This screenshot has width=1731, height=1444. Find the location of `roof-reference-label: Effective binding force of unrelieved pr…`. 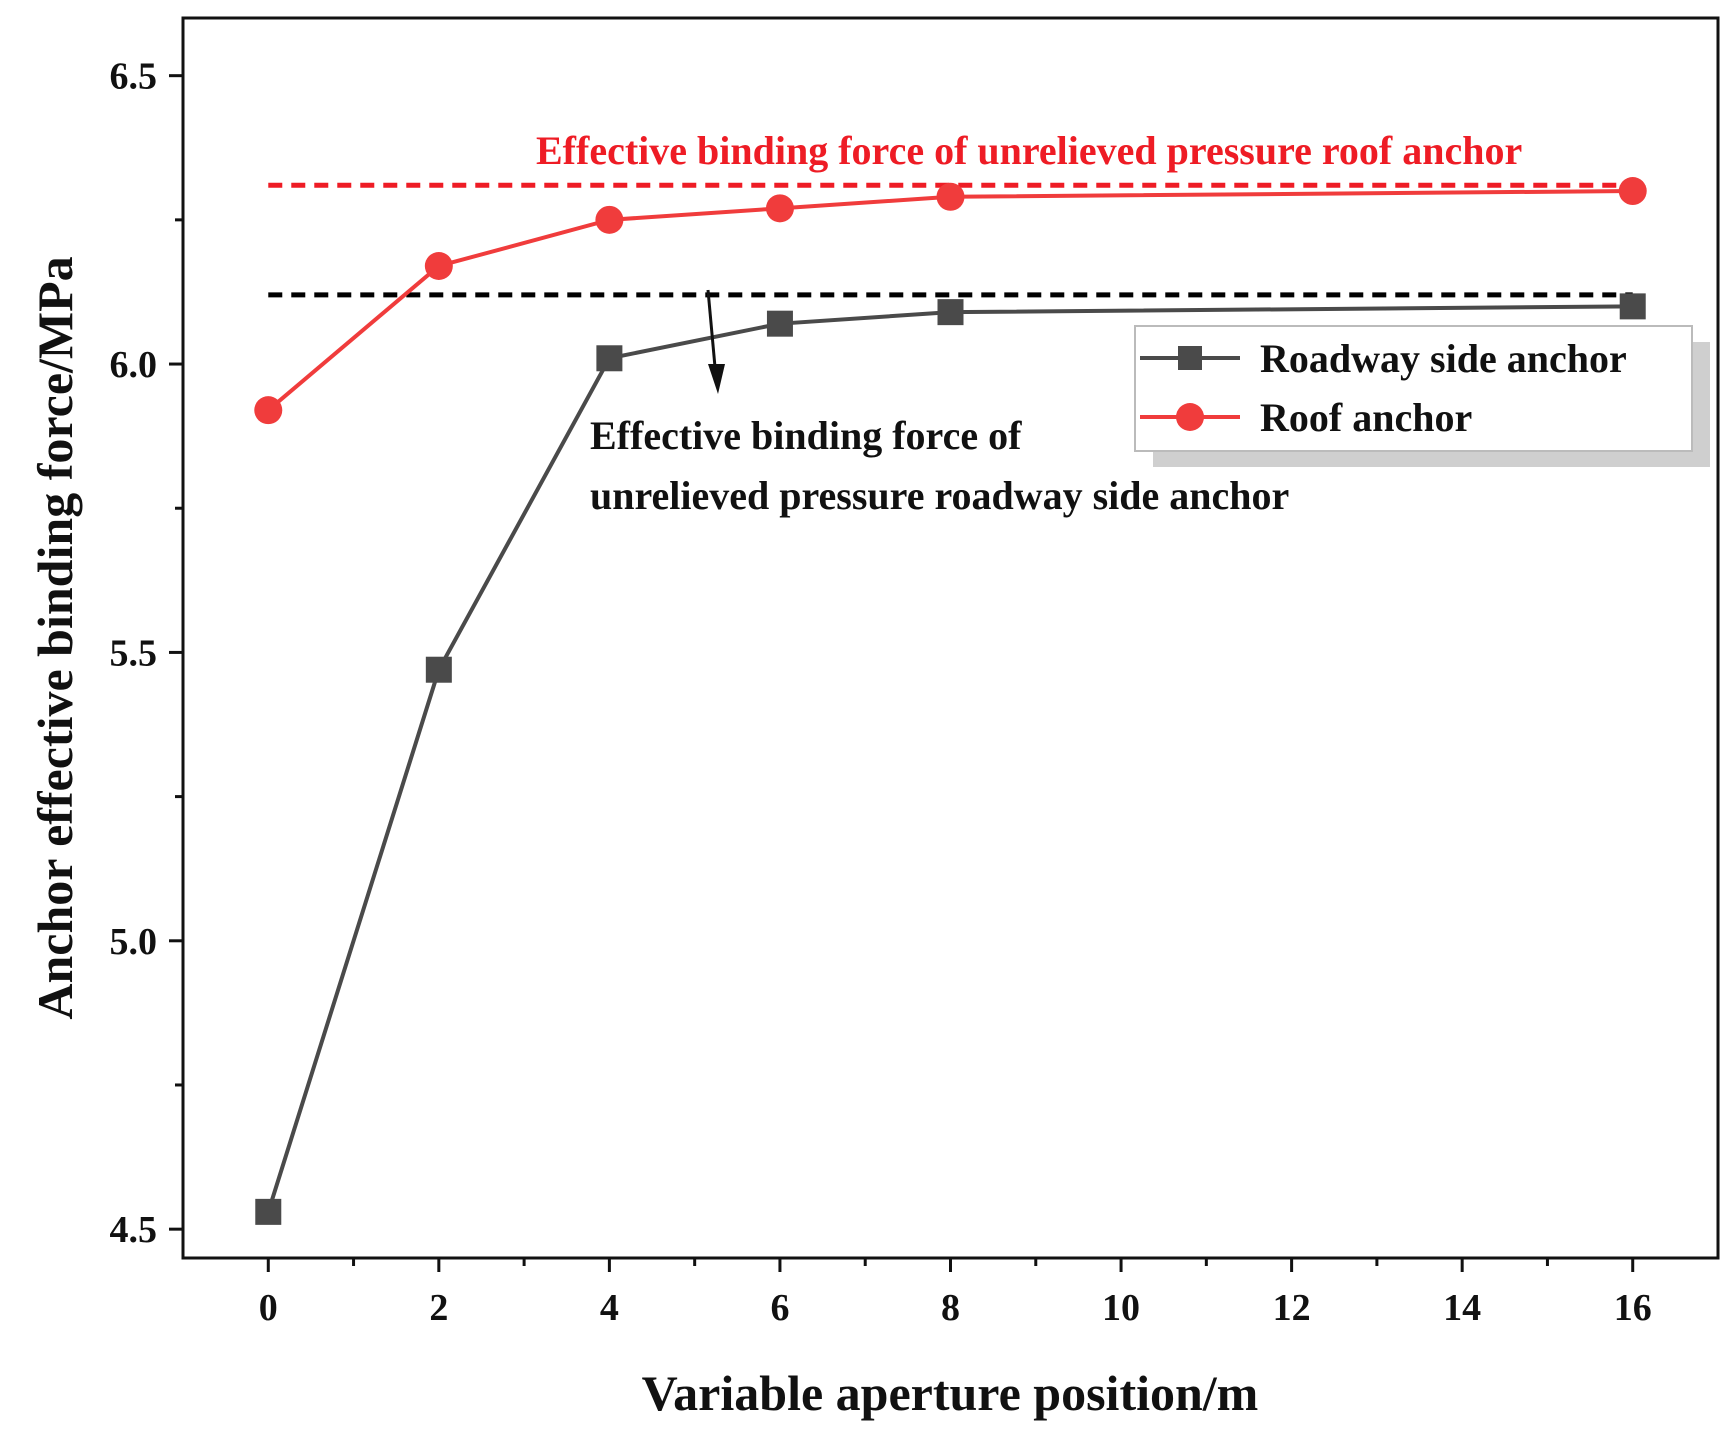

roof-reference-label: Effective binding force of unrelieved pr… is located at coordinates (1029, 150).